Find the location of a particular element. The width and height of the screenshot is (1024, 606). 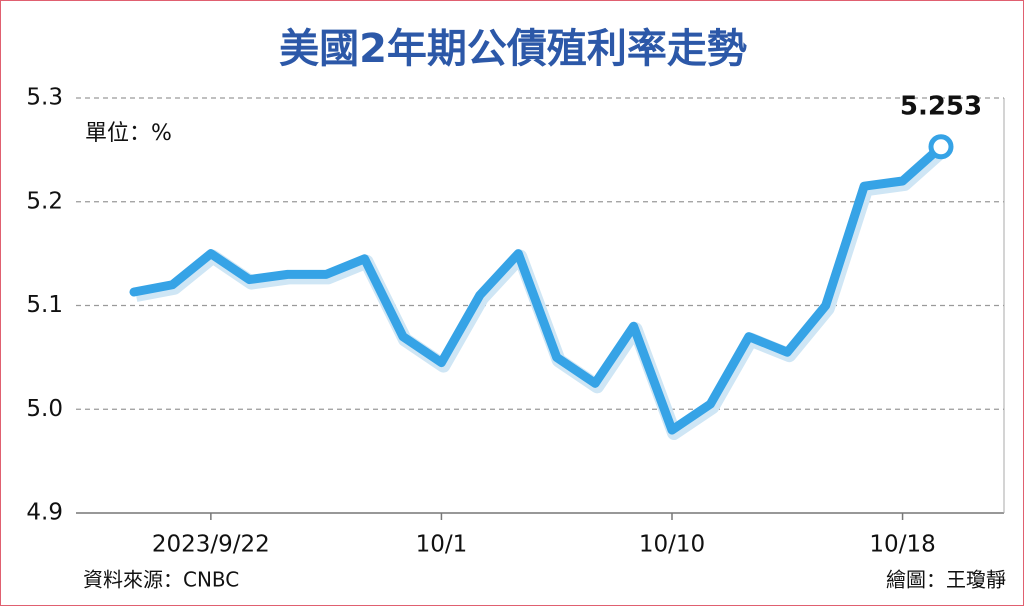

unit-label: 單位：% is located at coordinates (128, 133).